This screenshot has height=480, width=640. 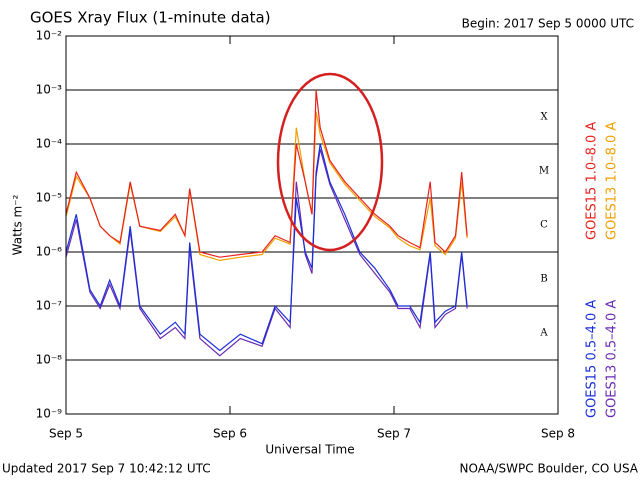 I want to click on y-tick-label: 10⁻⁵, so click(x=49, y=198).